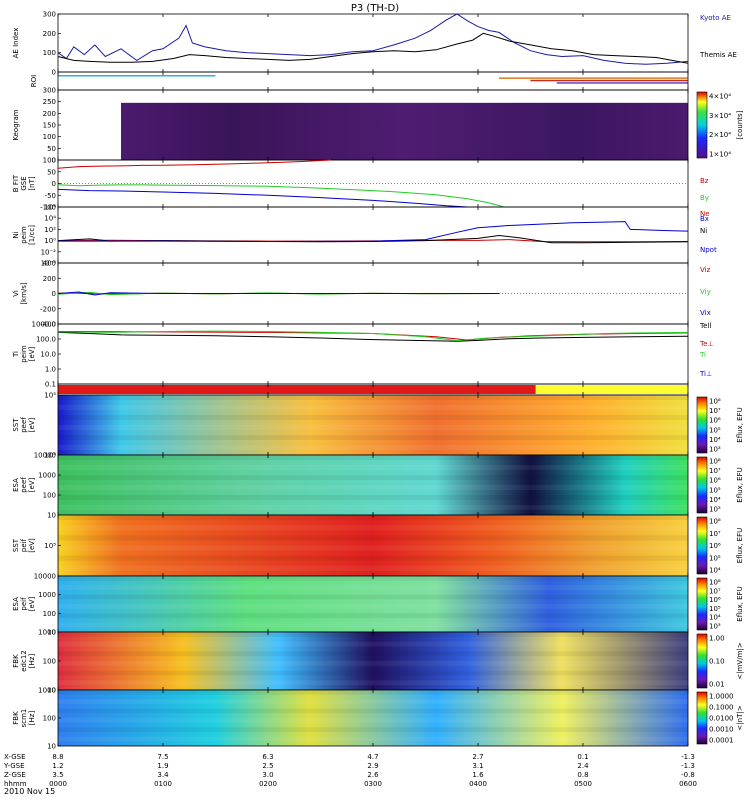  Describe the element at coordinates (703, 231) in the screenshot. I see `legend-entry: Ni` at that location.